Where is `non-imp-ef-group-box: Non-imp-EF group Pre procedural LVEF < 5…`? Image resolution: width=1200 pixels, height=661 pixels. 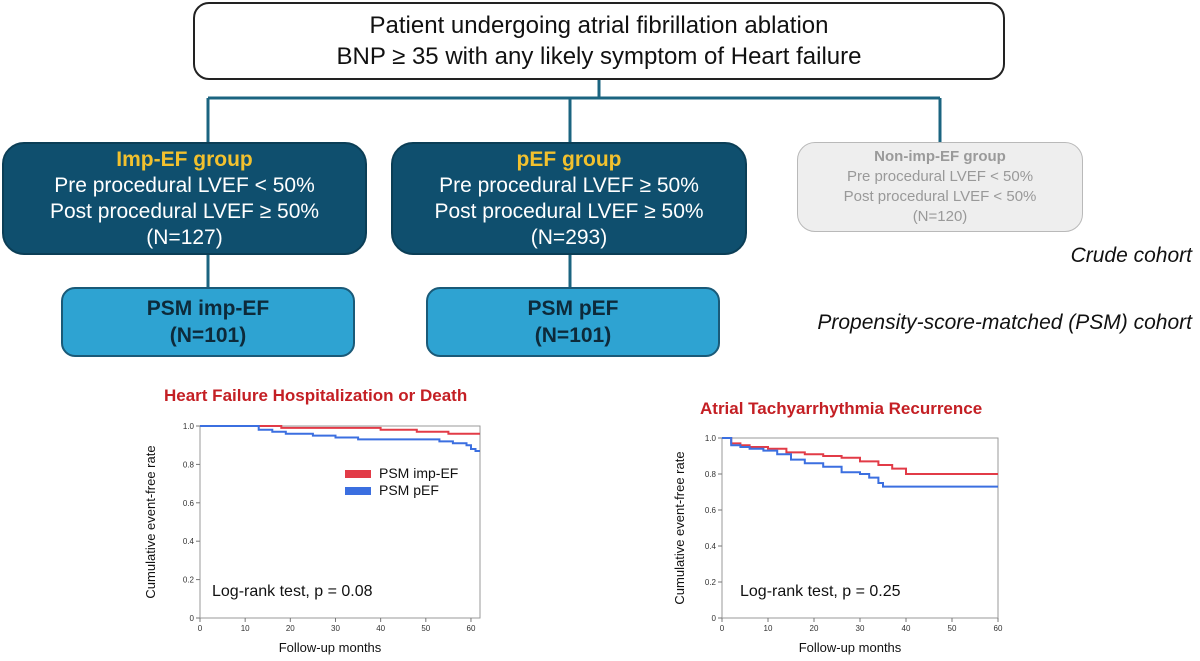
non-imp-ef-group-box: Non-imp-EF group Pre procedural LVEF < 5… is located at coordinates (940, 187).